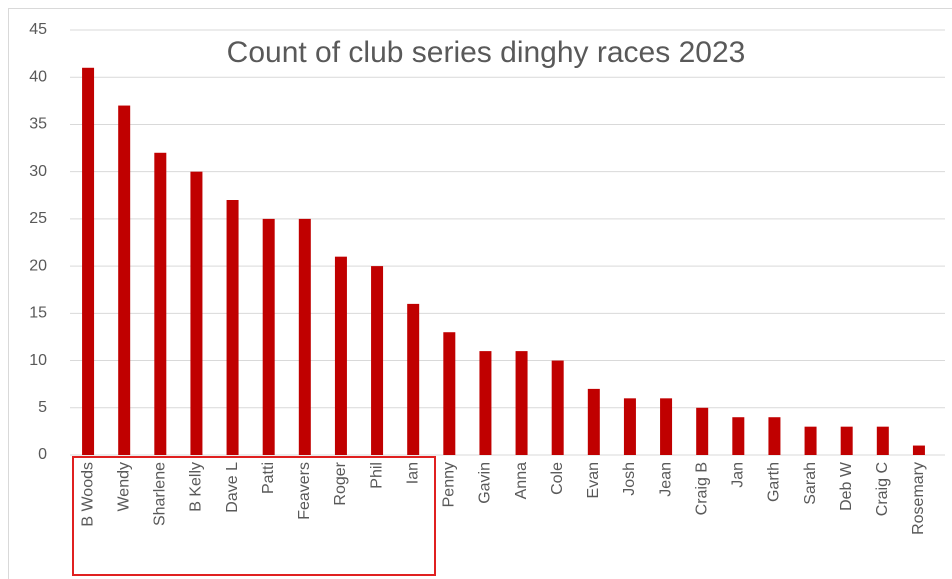 The height and width of the screenshot is (579, 952). I want to click on y-tick-label: 5, so click(42, 407).